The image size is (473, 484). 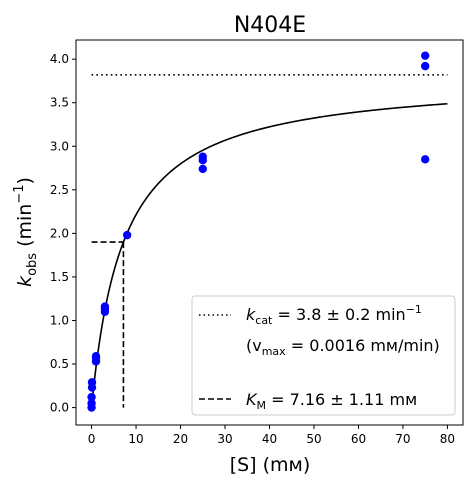 I want to click on x-tick-label: 0, so click(x=92, y=439).